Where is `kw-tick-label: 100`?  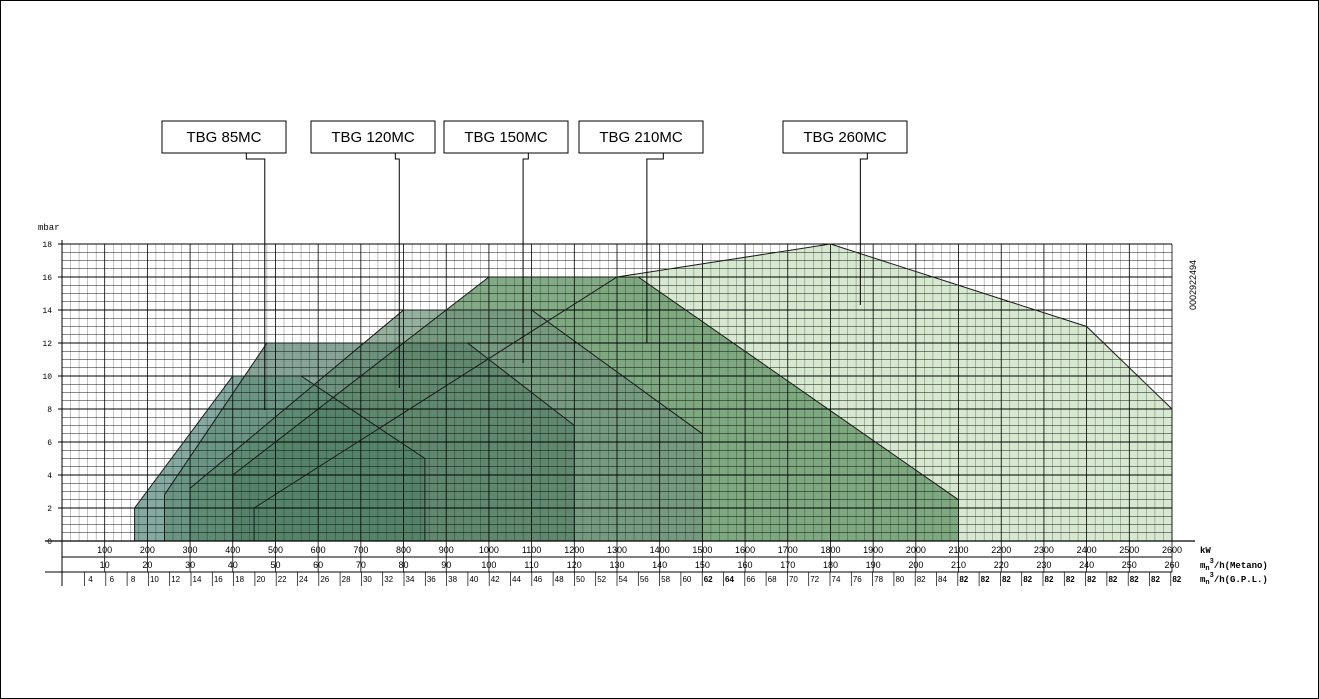
kw-tick-label: 100 is located at coordinates (104, 550).